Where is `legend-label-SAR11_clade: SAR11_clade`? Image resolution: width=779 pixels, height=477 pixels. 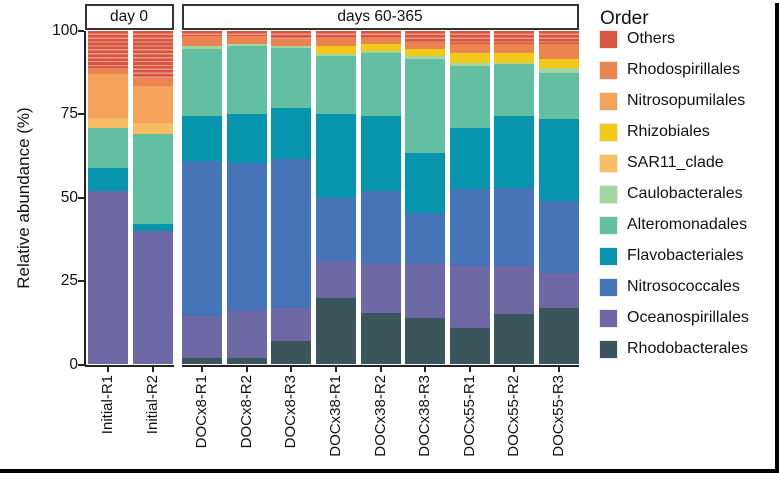 legend-label-SAR11_clade: SAR11_clade is located at coordinates (675, 162).